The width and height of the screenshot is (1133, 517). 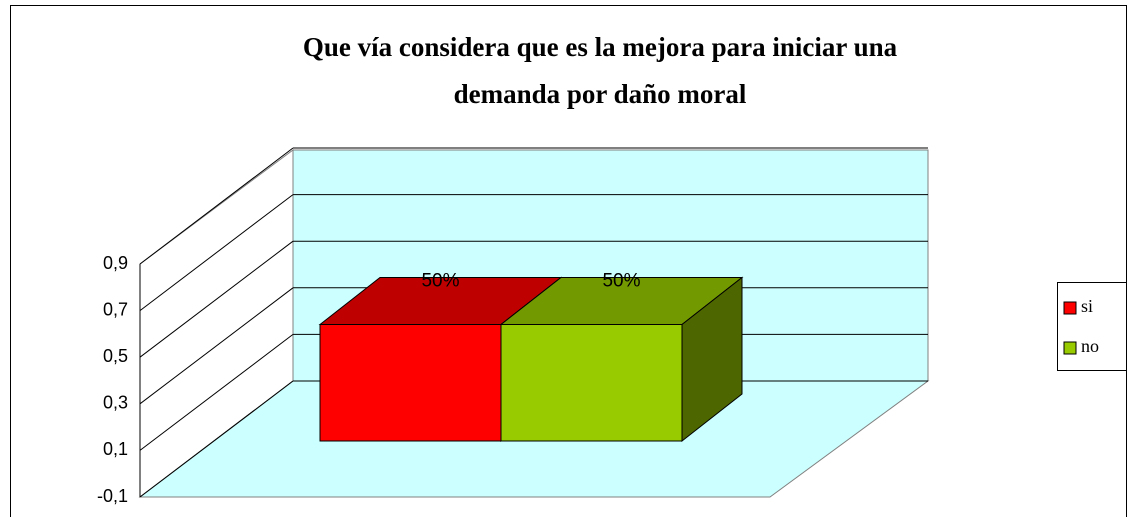 What do you see at coordinates (712, 359) in the screenshot?
I see `bar-side` at bounding box center [712, 359].